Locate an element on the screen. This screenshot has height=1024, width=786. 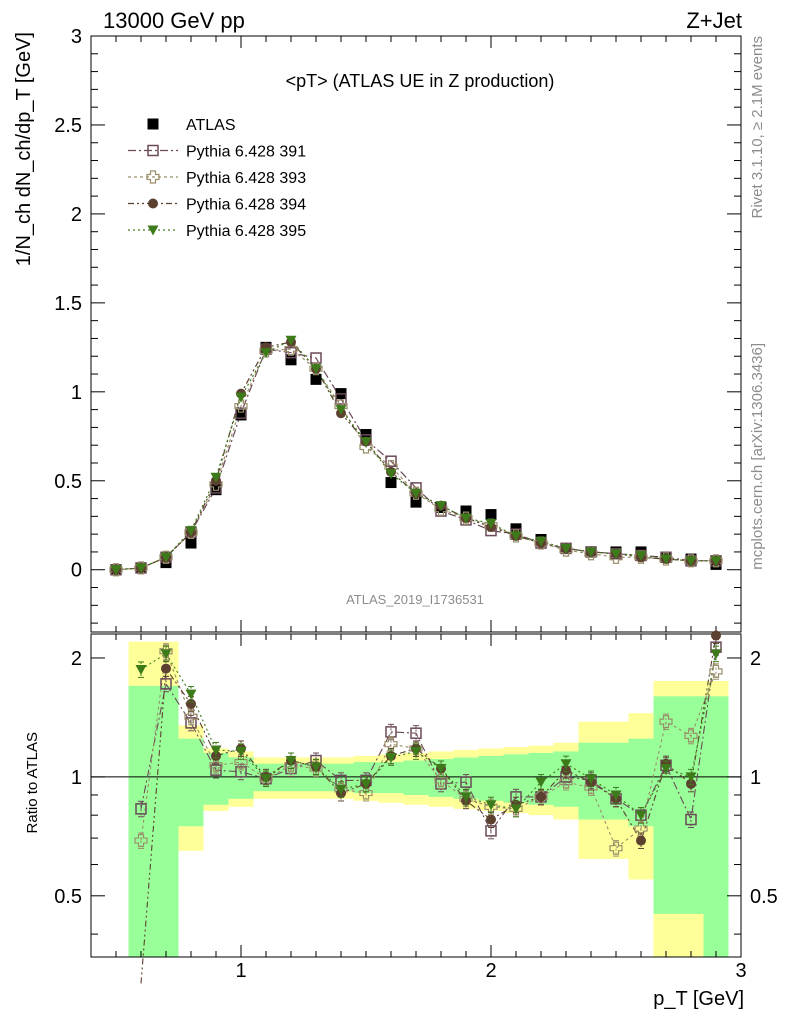
legend-label: Pythia 6.428 395 is located at coordinates (246, 231).